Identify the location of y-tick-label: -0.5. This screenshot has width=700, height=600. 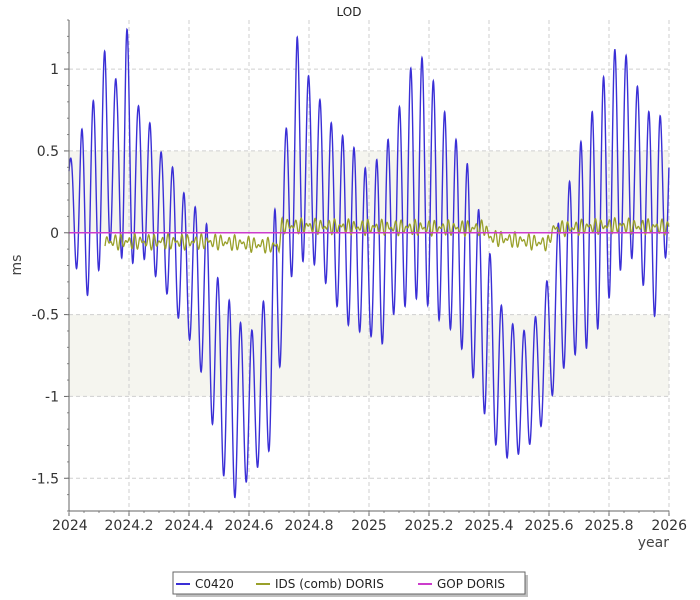
(45, 316).